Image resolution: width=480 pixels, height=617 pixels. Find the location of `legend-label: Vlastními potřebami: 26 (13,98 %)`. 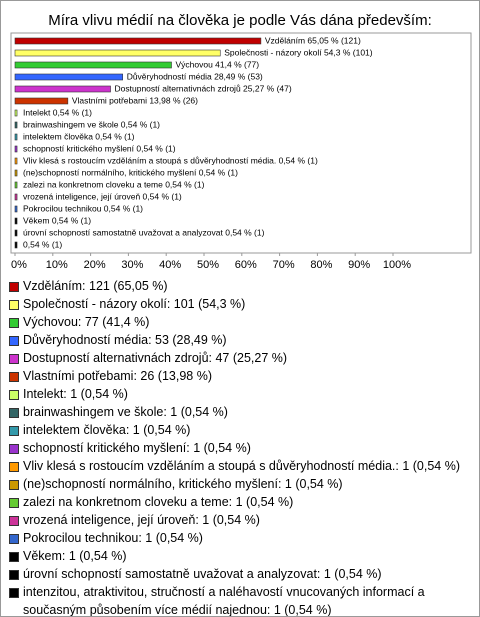

legend-label: Vlastními potřebami: 26 (13,98 %) is located at coordinates (117, 376).